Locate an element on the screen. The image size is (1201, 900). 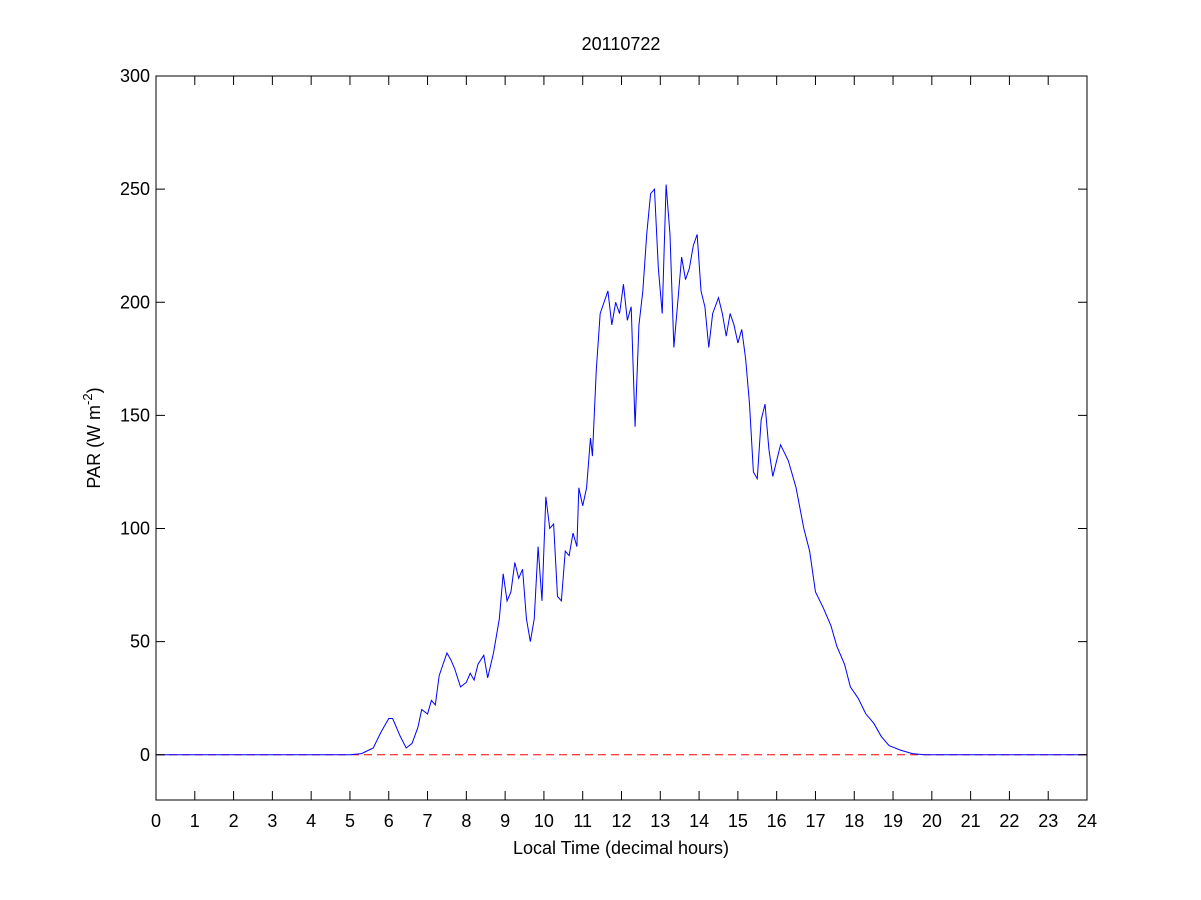
x-tick-label: 5 is located at coordinates (350, 821).